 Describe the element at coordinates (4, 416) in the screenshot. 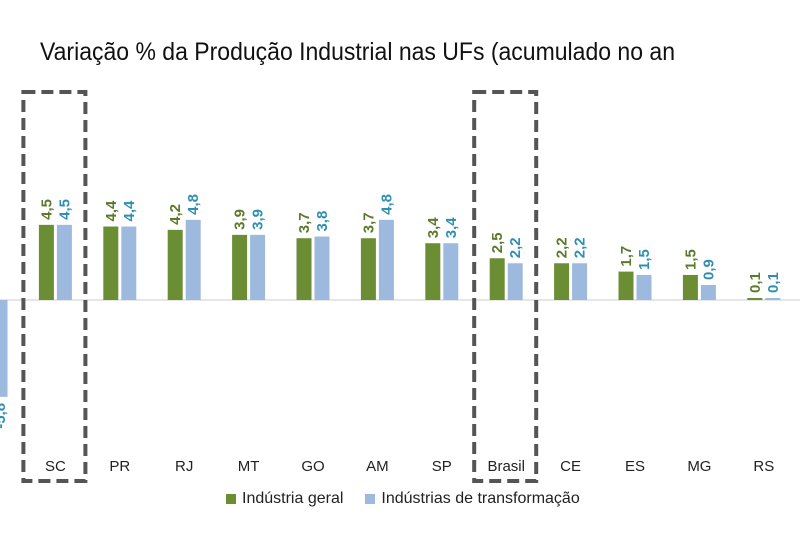

I see `data-label: -5,8` at that location.